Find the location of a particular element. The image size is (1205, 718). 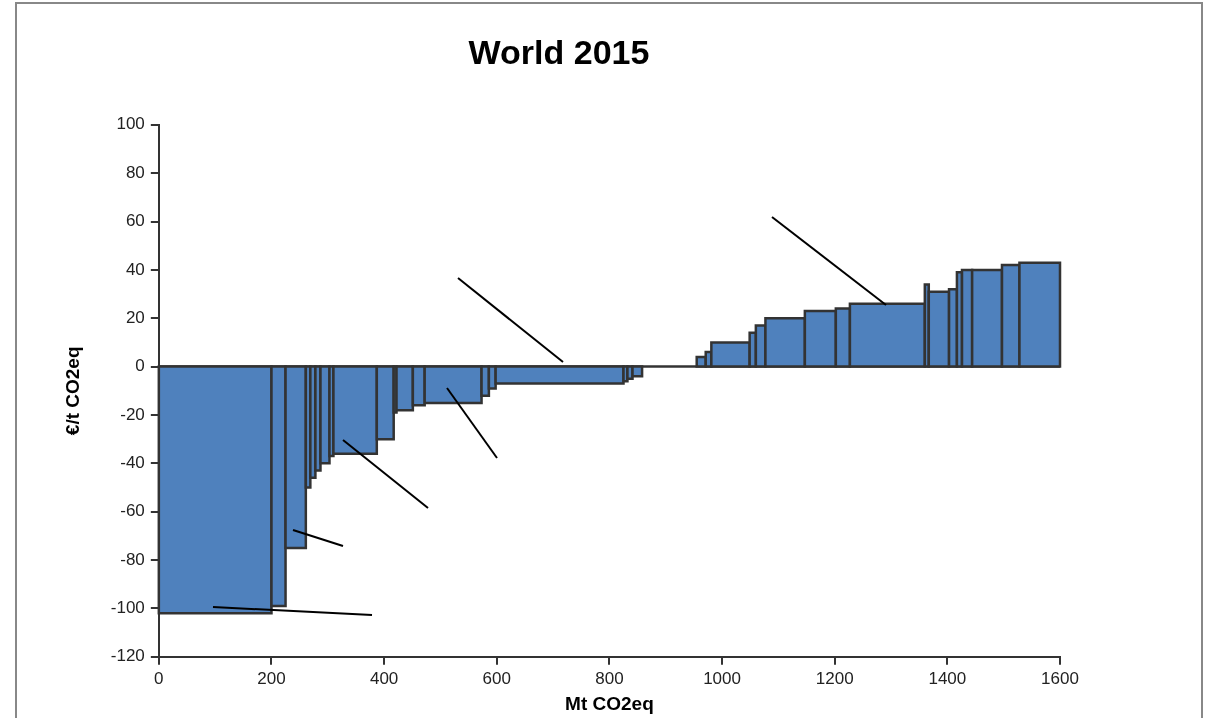

x-tick-label: 800 is located at coordinates (609, 678).